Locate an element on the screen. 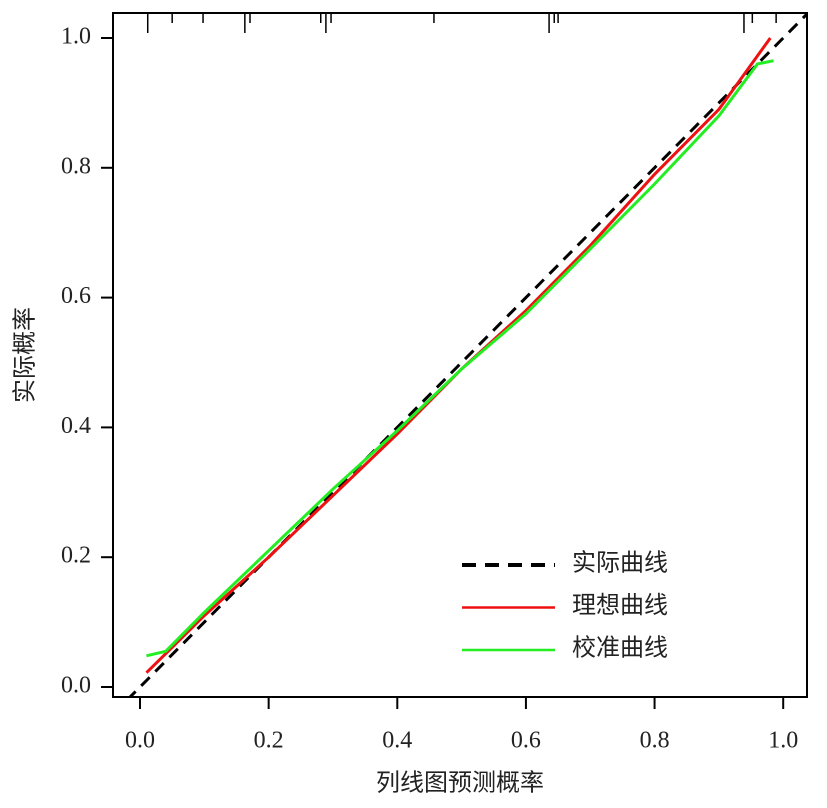 The image size is (827, 808). x-tick-label: 0.4 is located at coordinates (397, 741).